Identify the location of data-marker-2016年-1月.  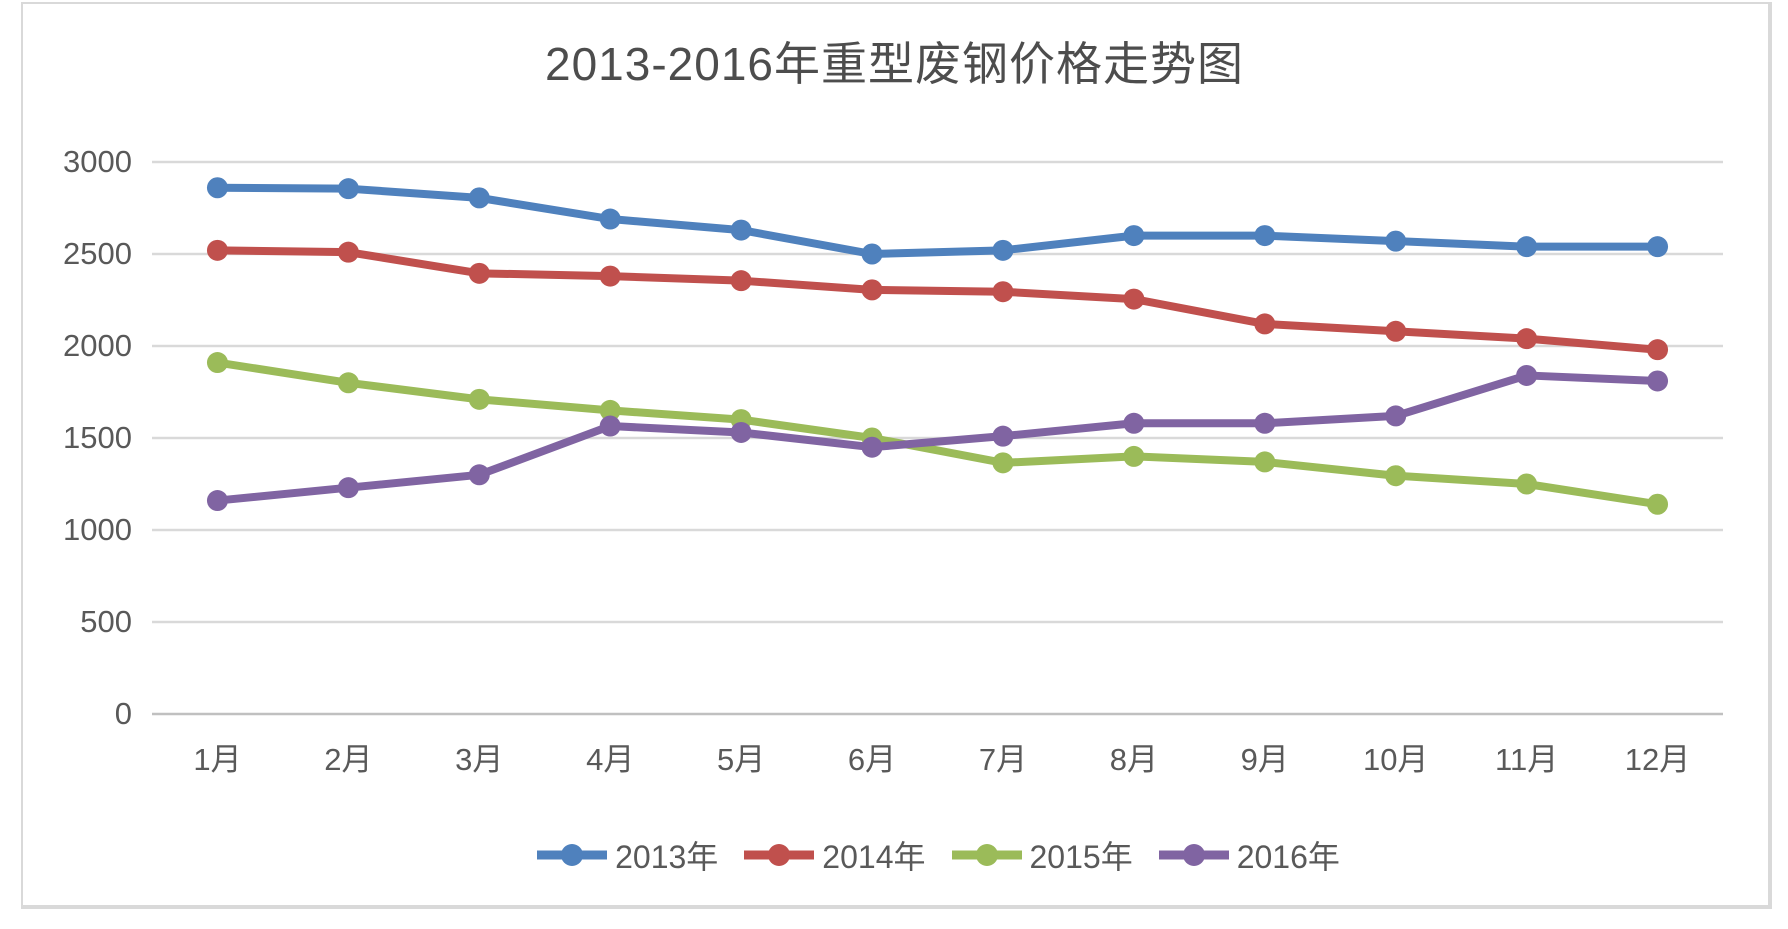
(217, 501).